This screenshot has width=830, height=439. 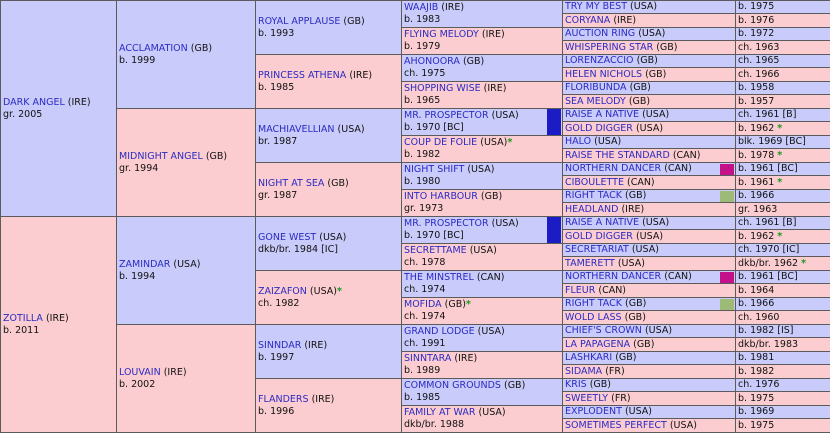 What do you see at coordinates (302, 75) in the screenshot?
I see `horse-name-link: PRINCESS ATHENA` at bounding box center [302, 75].